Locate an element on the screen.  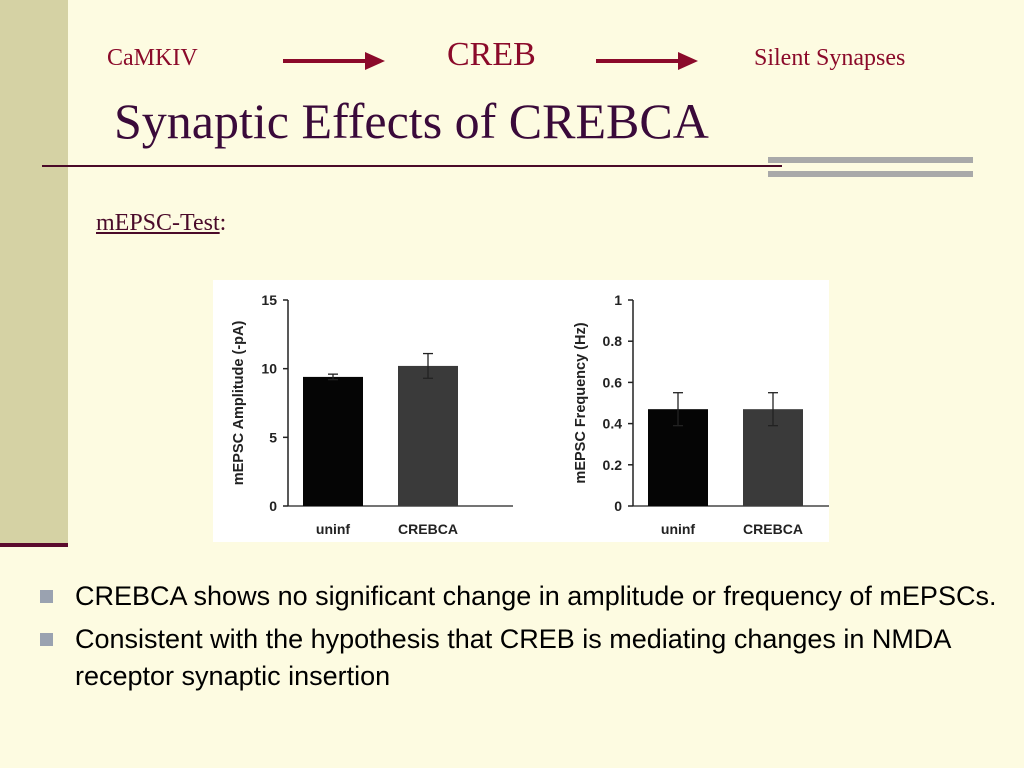
section-subhead: mEPSC-Test: is located at coordinates (161, 223).